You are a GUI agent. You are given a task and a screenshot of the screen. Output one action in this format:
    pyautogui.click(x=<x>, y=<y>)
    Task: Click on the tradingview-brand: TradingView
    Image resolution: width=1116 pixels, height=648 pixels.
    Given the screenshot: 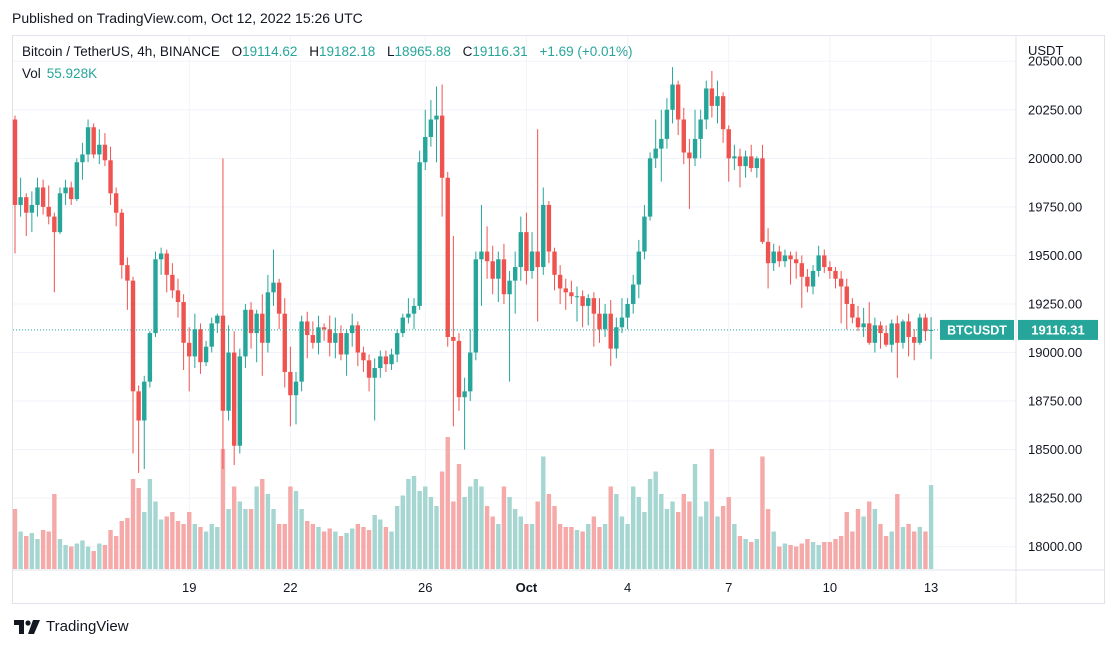 What is the action you would take?
    pyautogui.click(x=71, y=626)
    